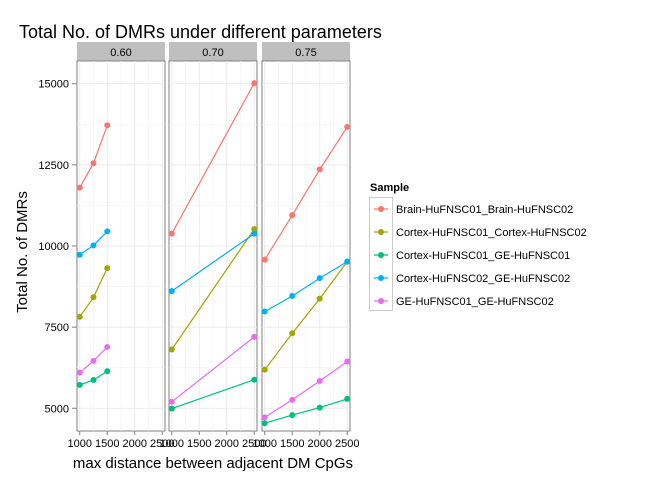 Image resolution: width=672 pixels, height=480 pixels. I want to click on x-axis-title: max distance between adjacent DM CpGs, so click(213, 463).